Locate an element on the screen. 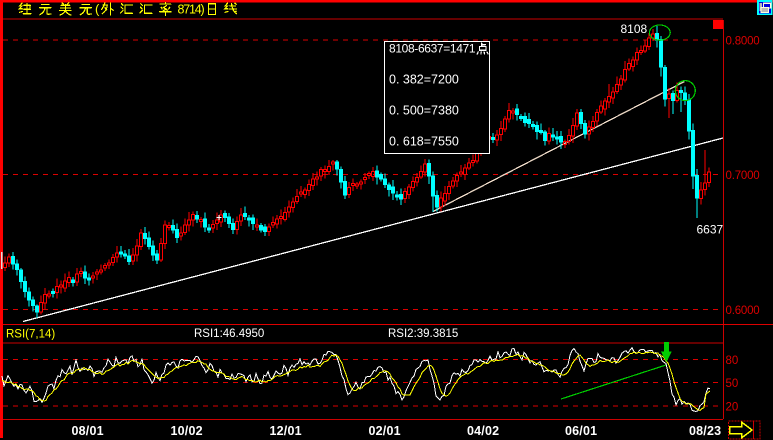 This screenshot has width=773, height=440. svg-text: 04/02 is located at coordinates (483, 431).